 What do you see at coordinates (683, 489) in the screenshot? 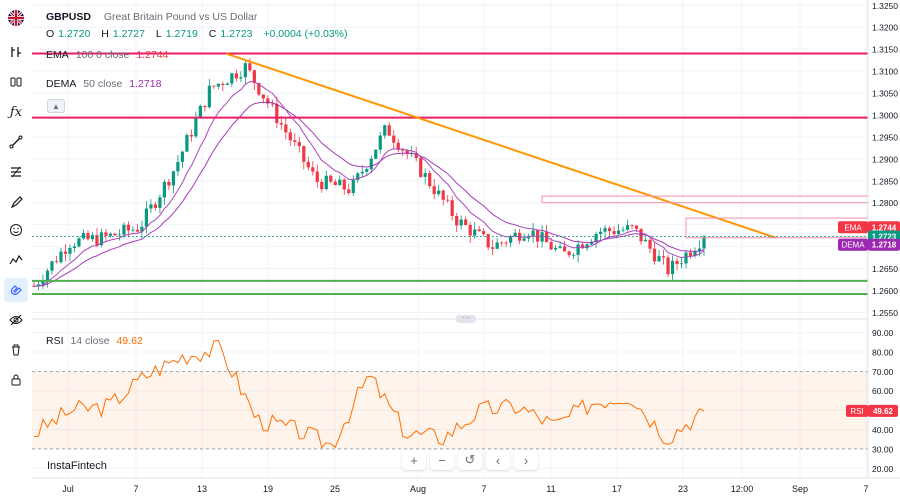
I see `time-tick-label: 23` at bounding box center [683, 489].